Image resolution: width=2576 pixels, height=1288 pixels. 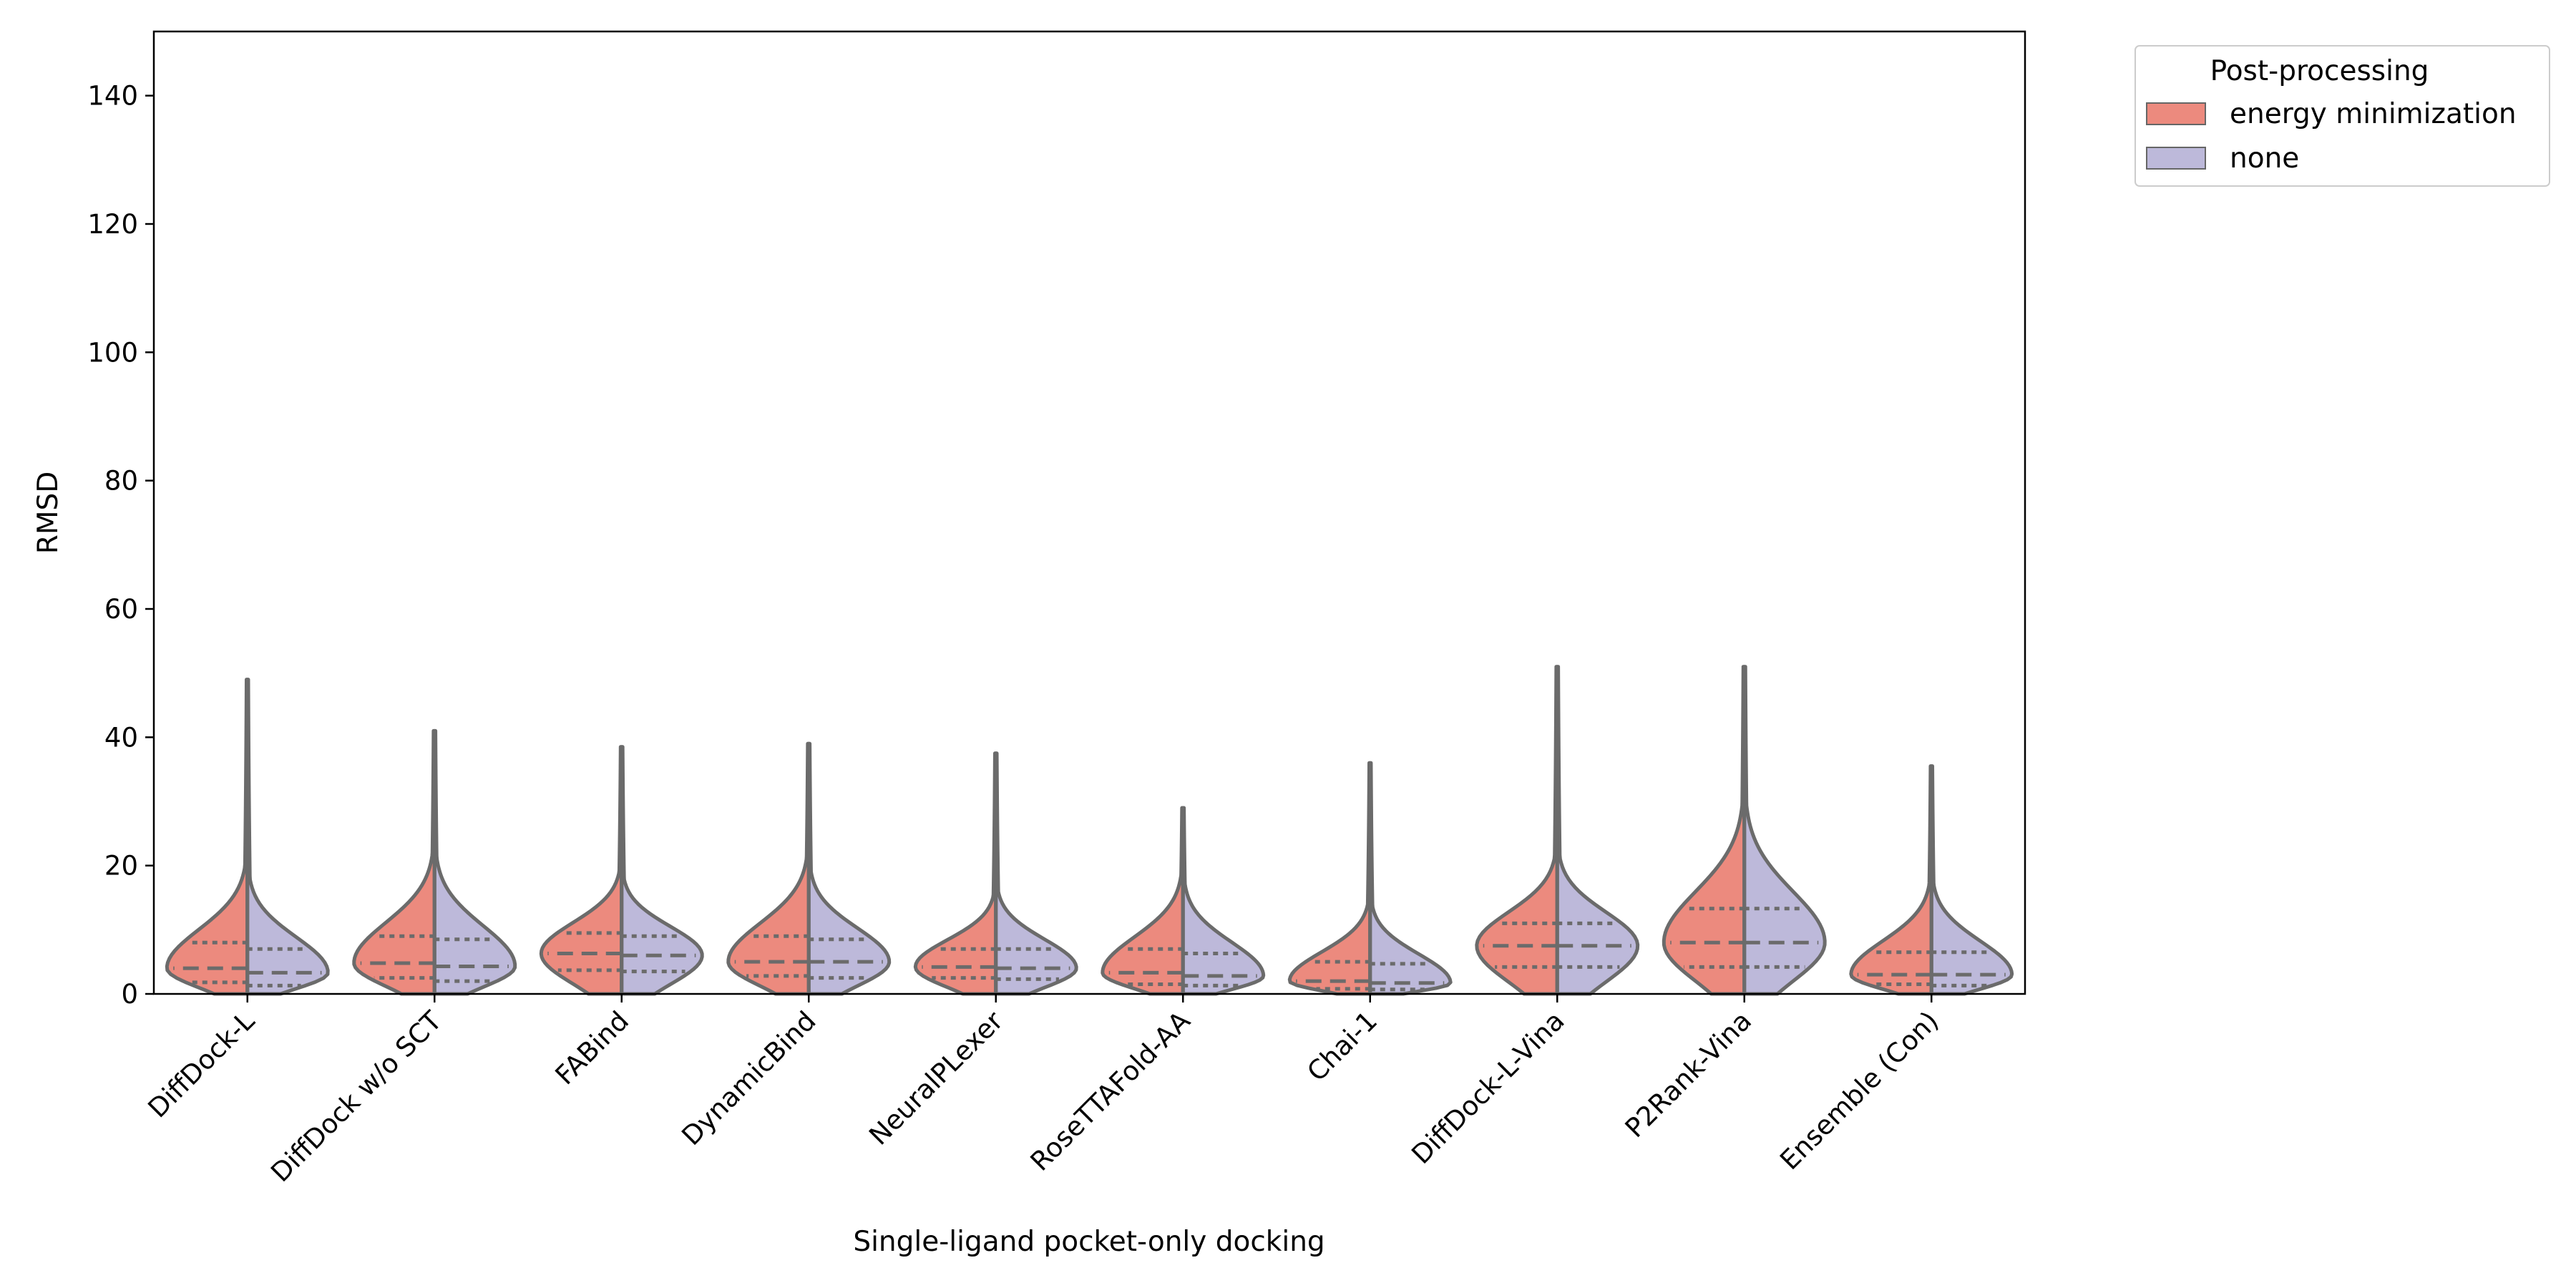 What do you see at coordinates (121, 481) in the screenshot?
I see `y-tick-label: 80` at bounding box center [121, 481].